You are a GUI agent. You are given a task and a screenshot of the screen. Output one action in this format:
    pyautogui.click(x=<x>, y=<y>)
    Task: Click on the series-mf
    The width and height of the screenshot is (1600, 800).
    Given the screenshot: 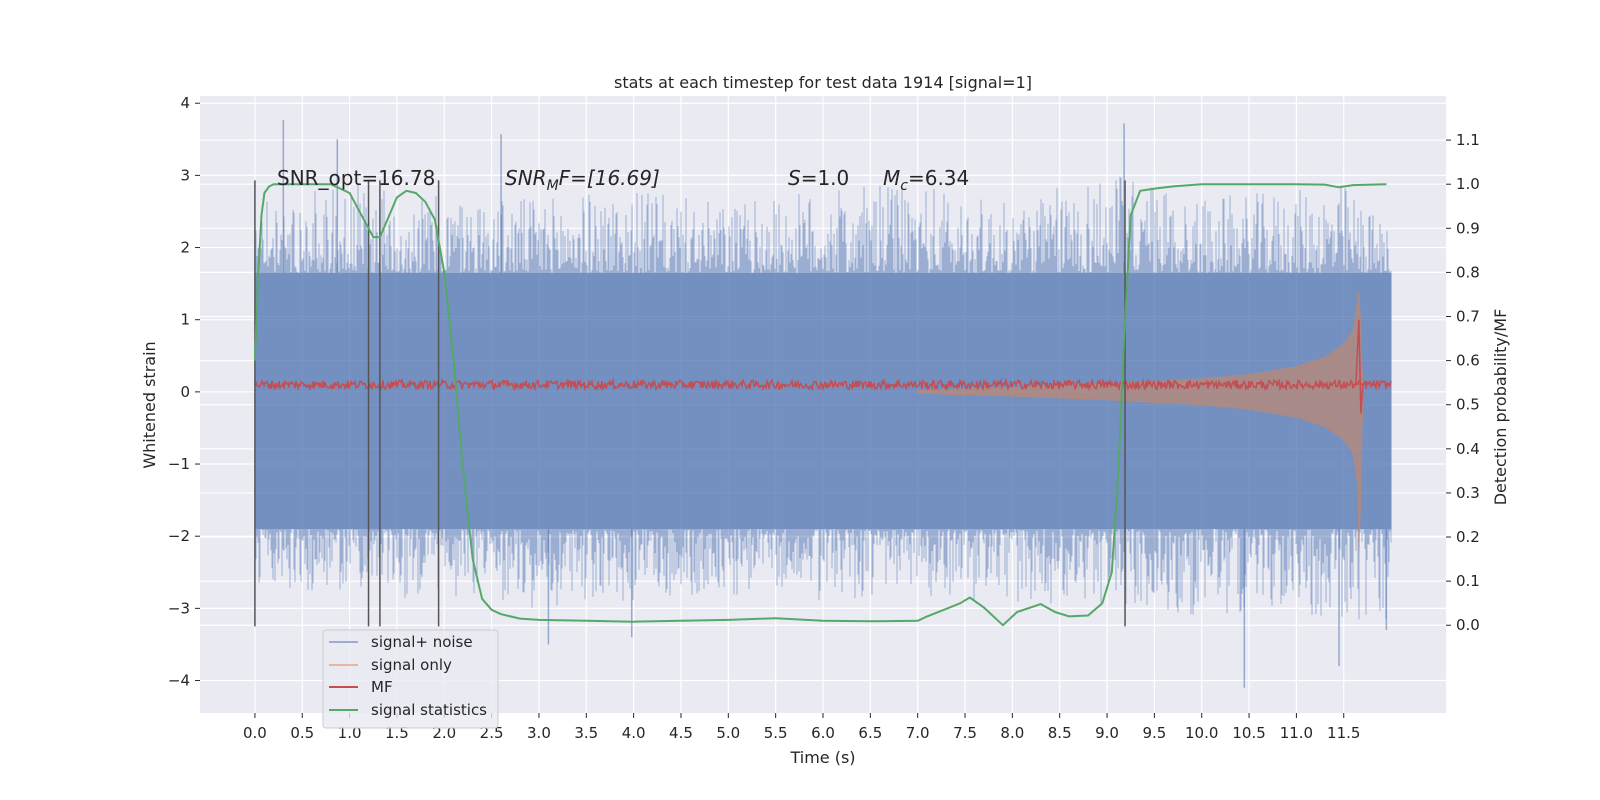 What is the action you would take?
    pyautogui.click(x=823, y=366)
    